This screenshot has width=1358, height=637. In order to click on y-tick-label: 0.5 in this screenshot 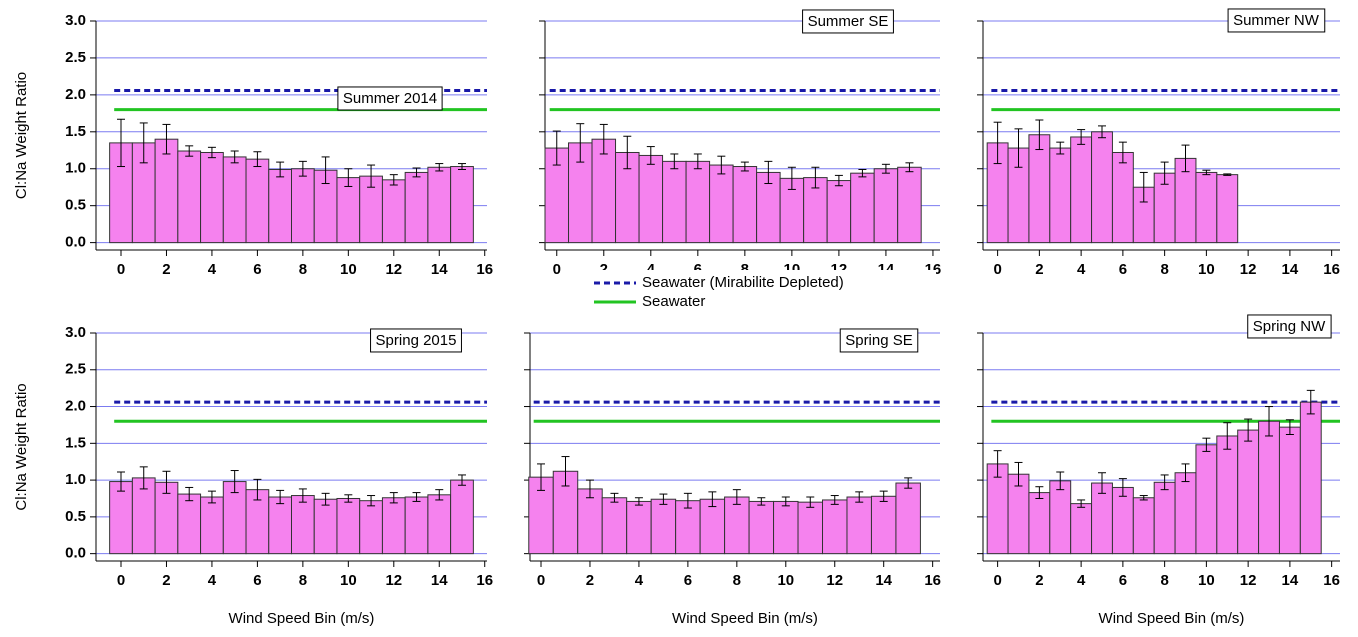, I will do `click(75, 516)`.